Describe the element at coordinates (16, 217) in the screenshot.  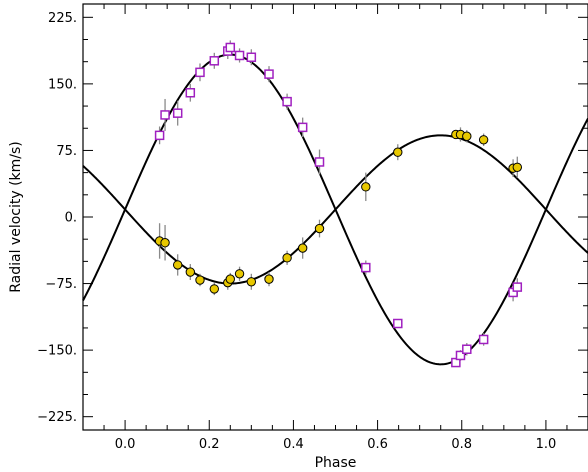
I see `y-axis-title: Radial velocity (km/s)` at that location.